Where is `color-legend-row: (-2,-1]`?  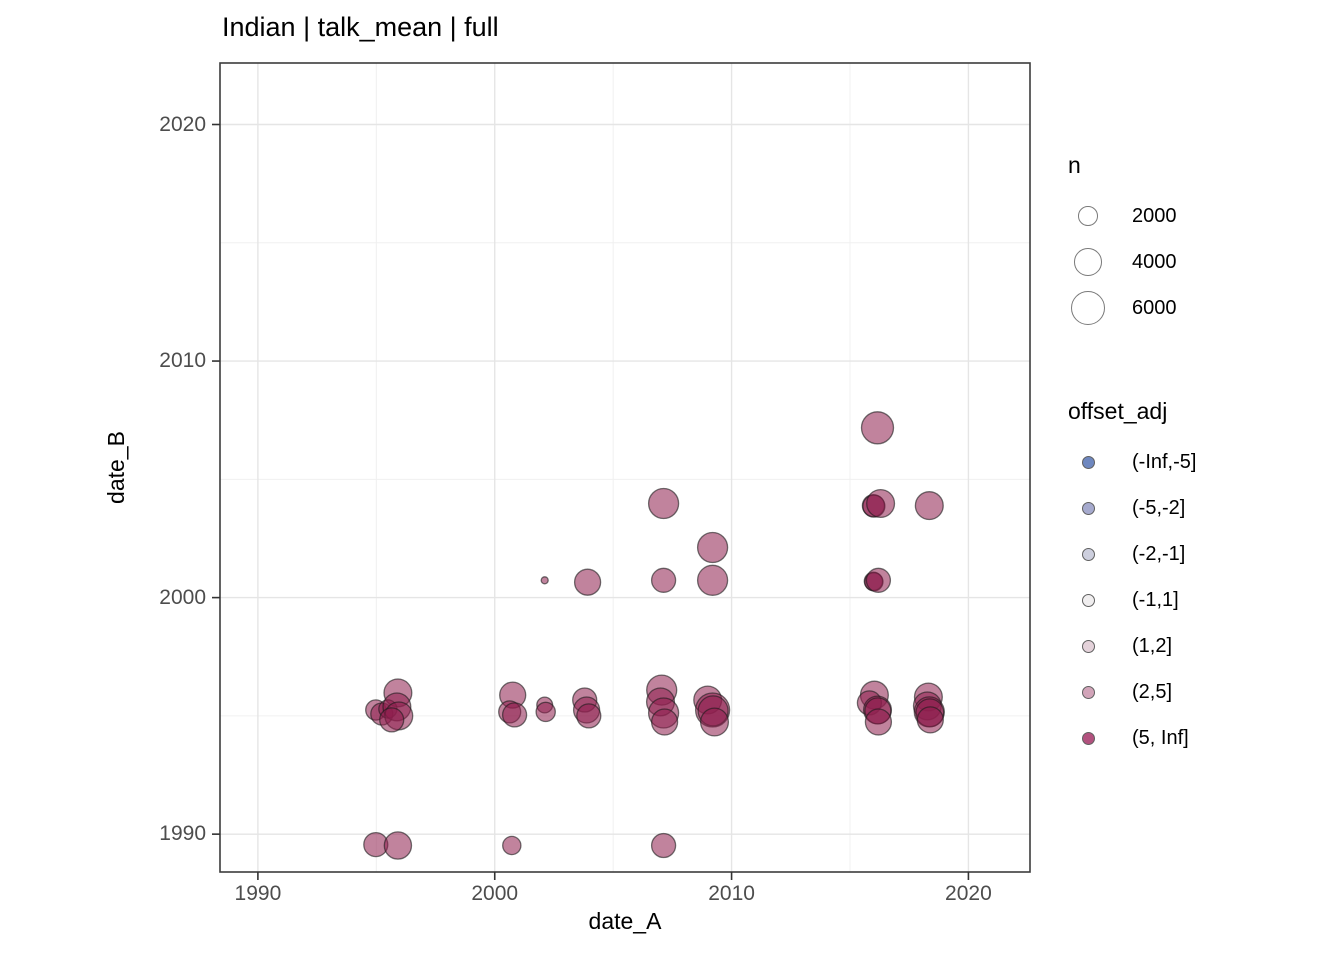
color-legend-row: (-2,-1] is located at coordinates (1132, 554).